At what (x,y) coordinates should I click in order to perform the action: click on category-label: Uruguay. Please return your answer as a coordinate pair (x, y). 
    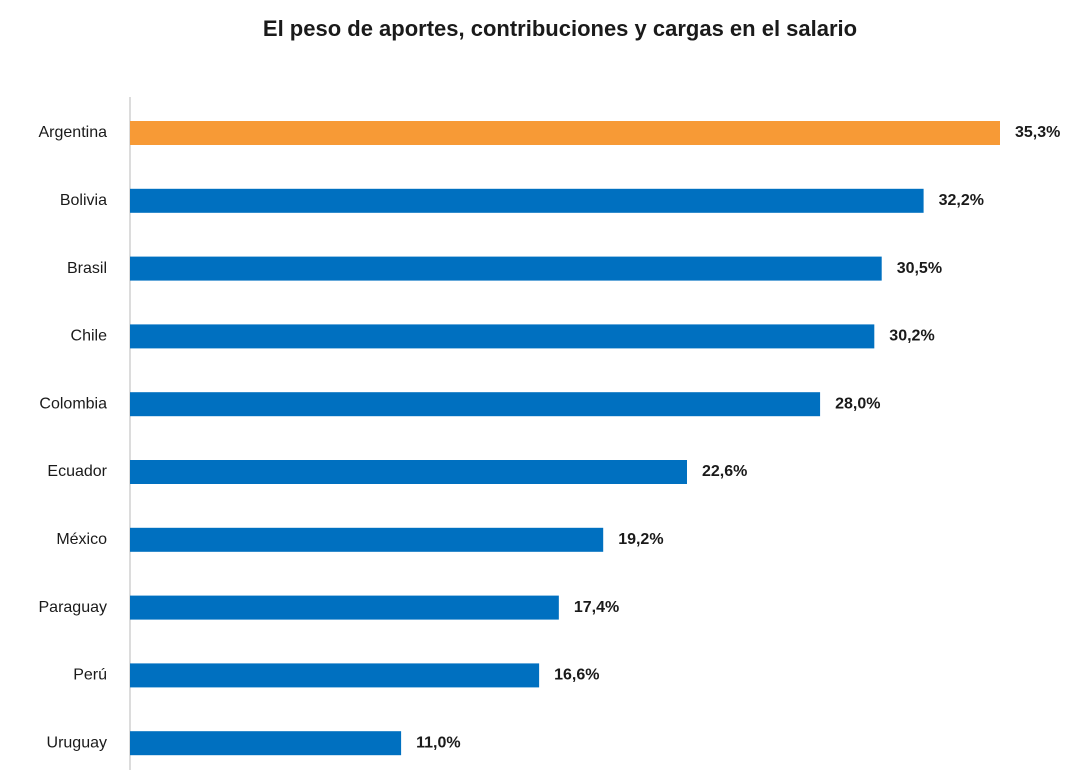
    Looking at the image, I should click on (77, 742).